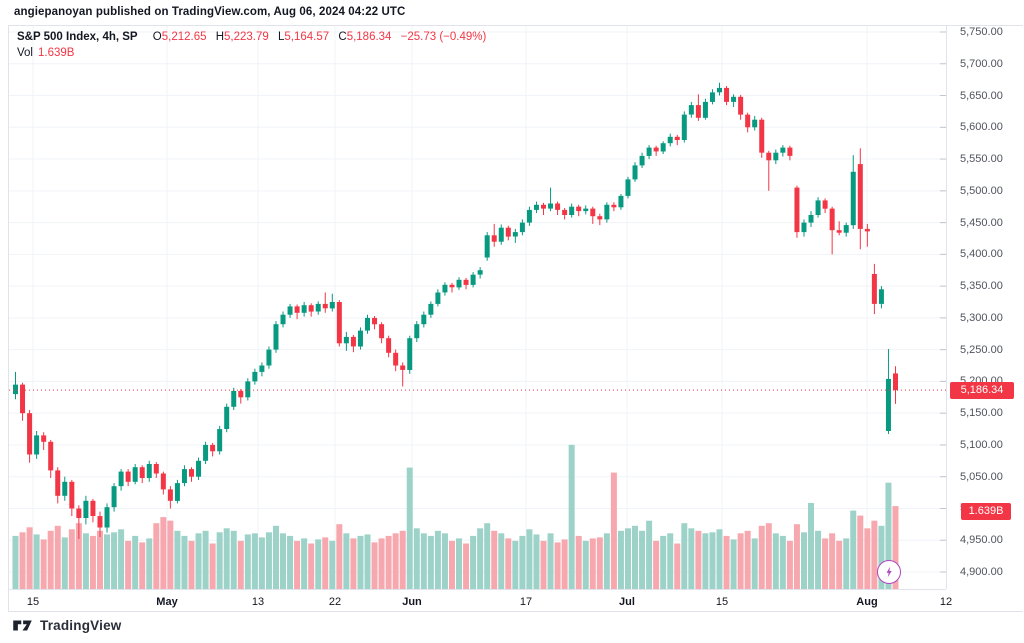 The image size is (1024, 643). Describe the element at coordinates (981, 159) in the screenshot. I see `price-tick-label: 5,550.00` at that location.